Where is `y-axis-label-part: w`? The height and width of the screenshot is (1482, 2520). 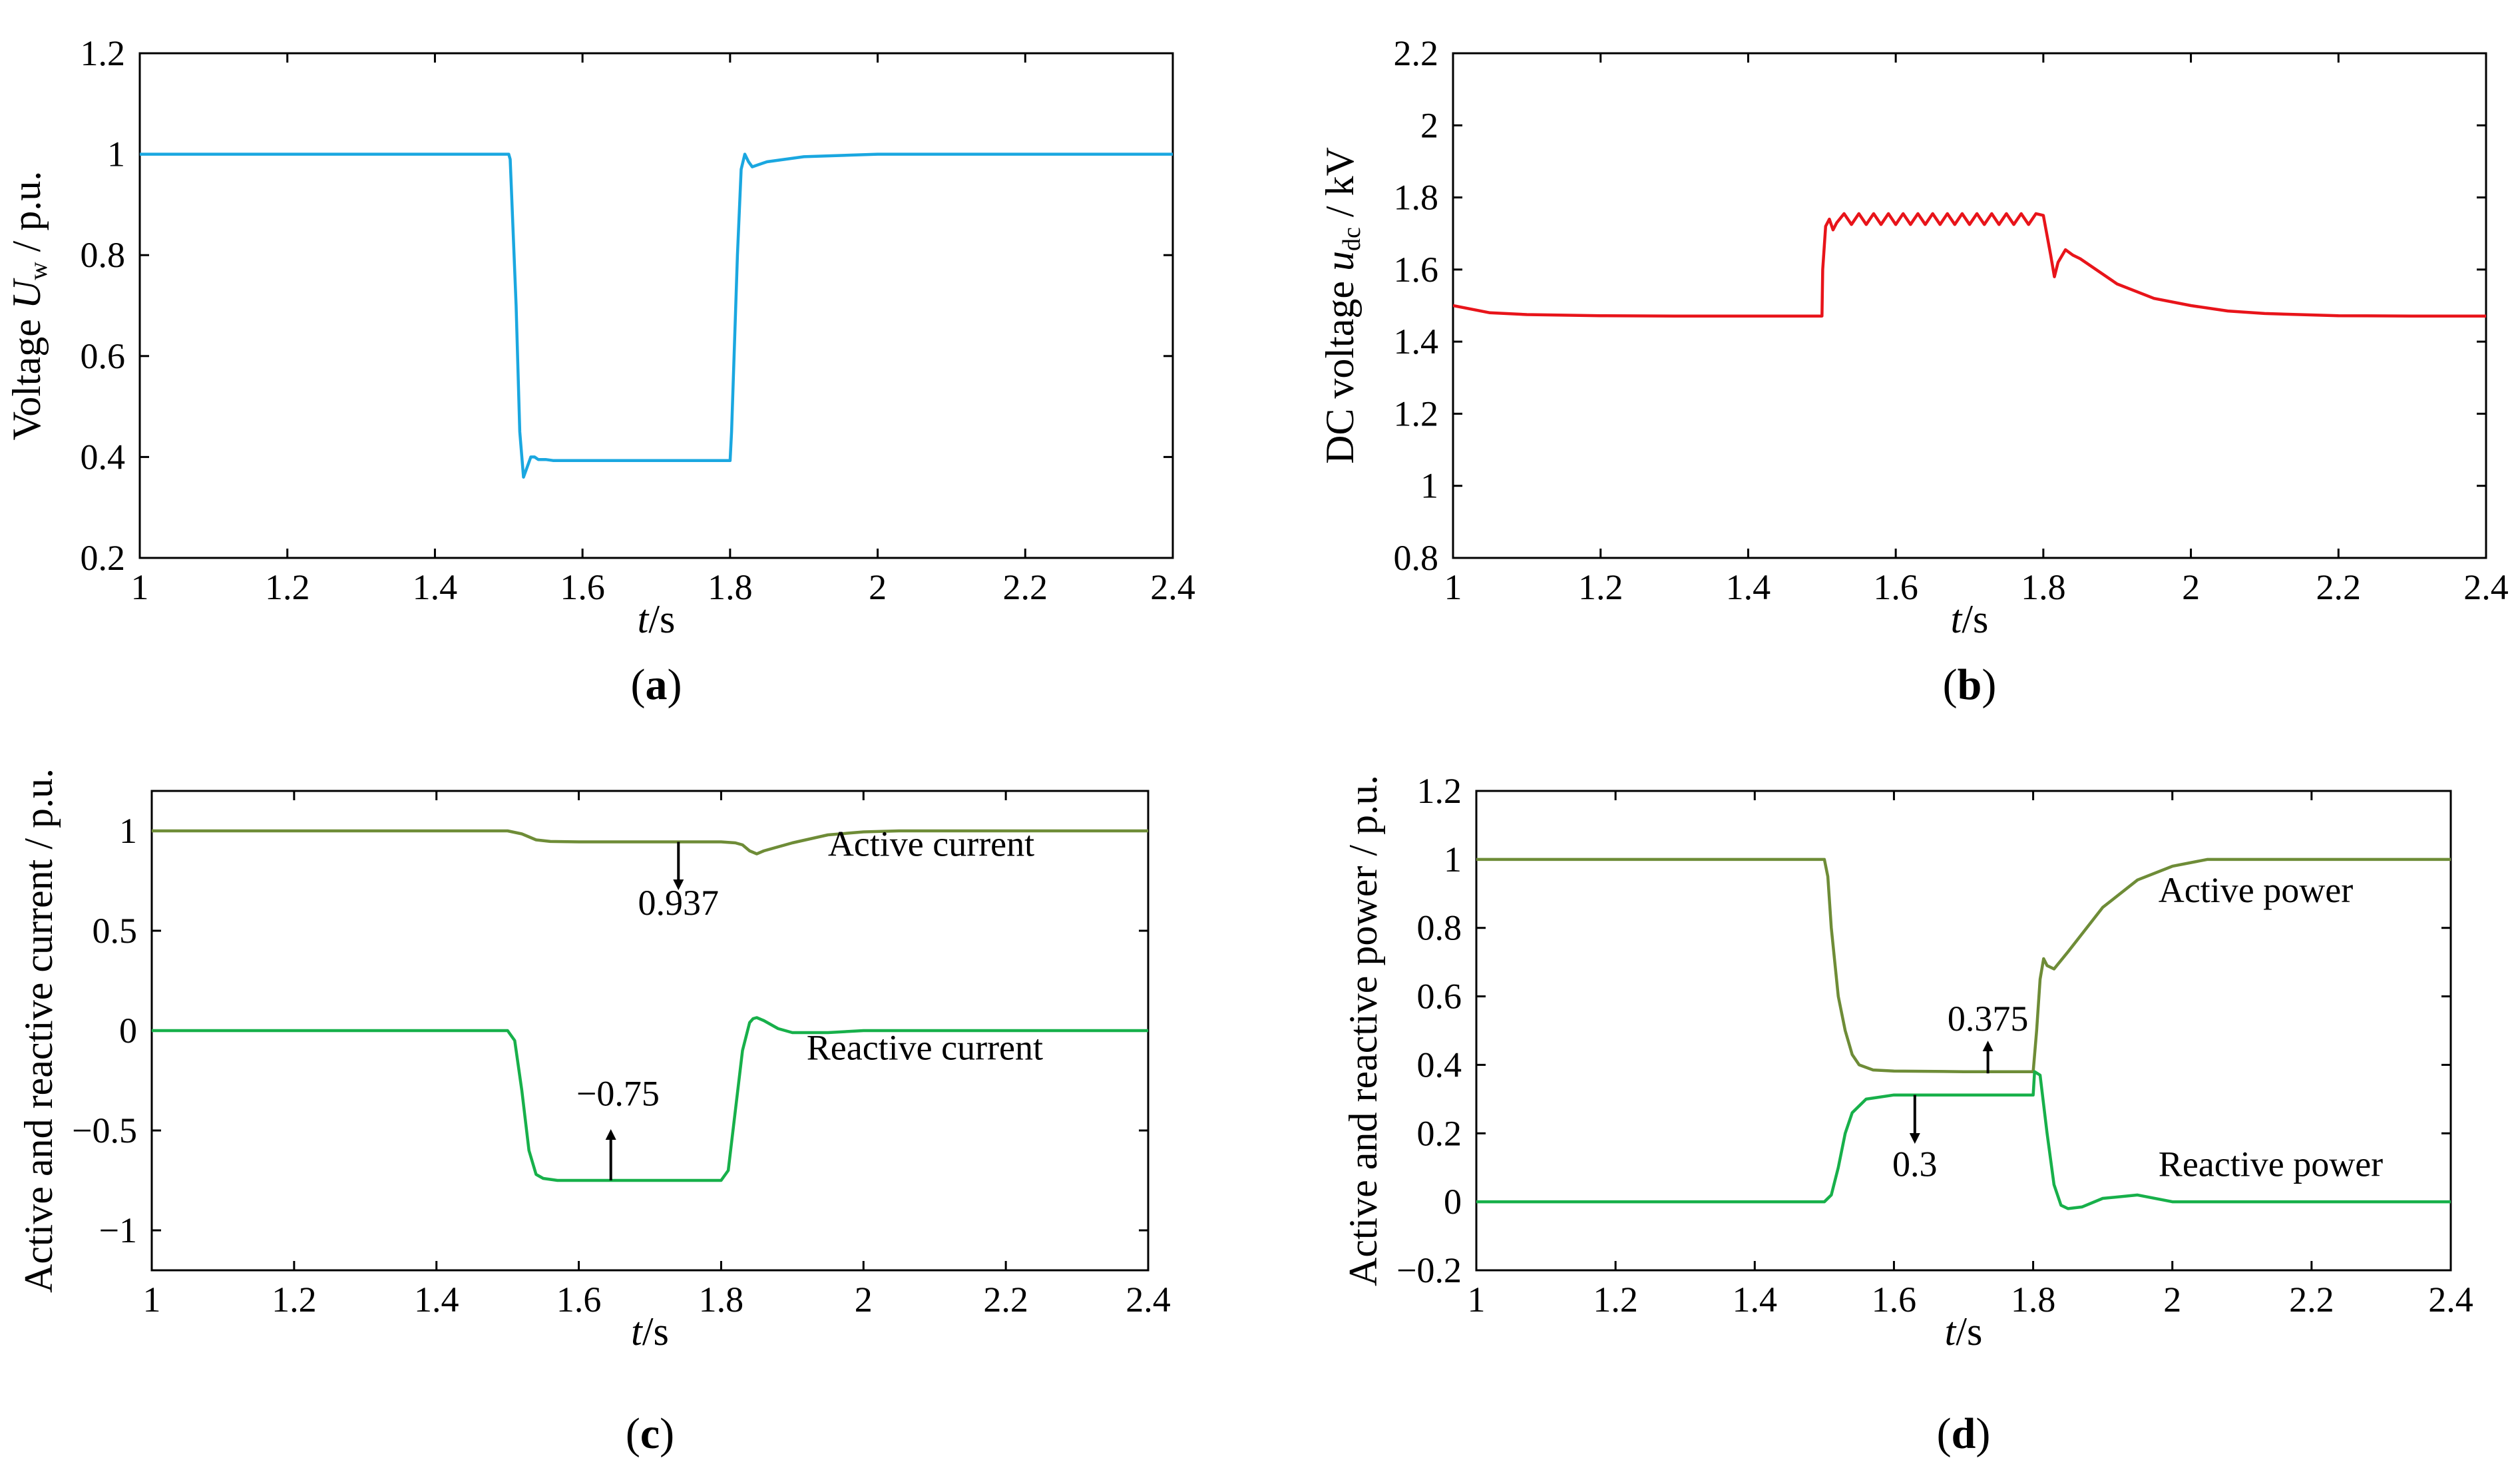
y-axis-label-part: w is located at coordinates (39, 271).